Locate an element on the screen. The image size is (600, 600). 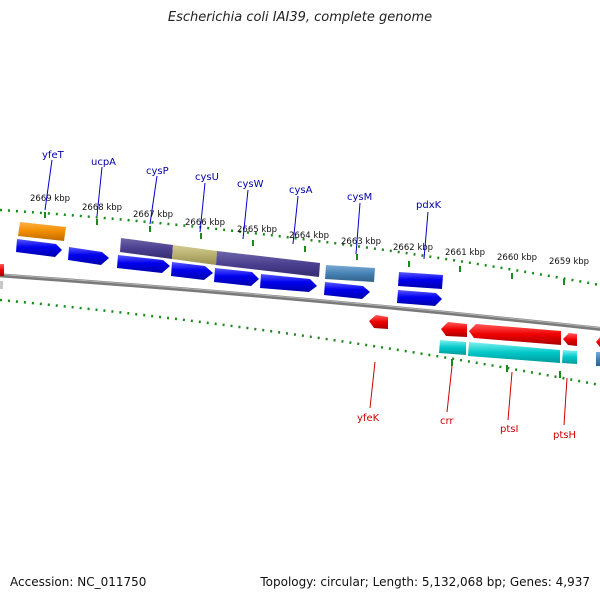
gene-arrow-ptsI is located at coordinates (515, 334).